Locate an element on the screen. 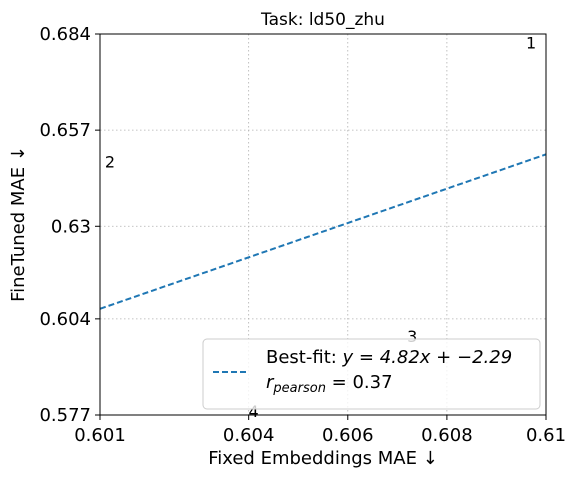  legend-r-value: = 0.37 is located at coordinates (359, 382).